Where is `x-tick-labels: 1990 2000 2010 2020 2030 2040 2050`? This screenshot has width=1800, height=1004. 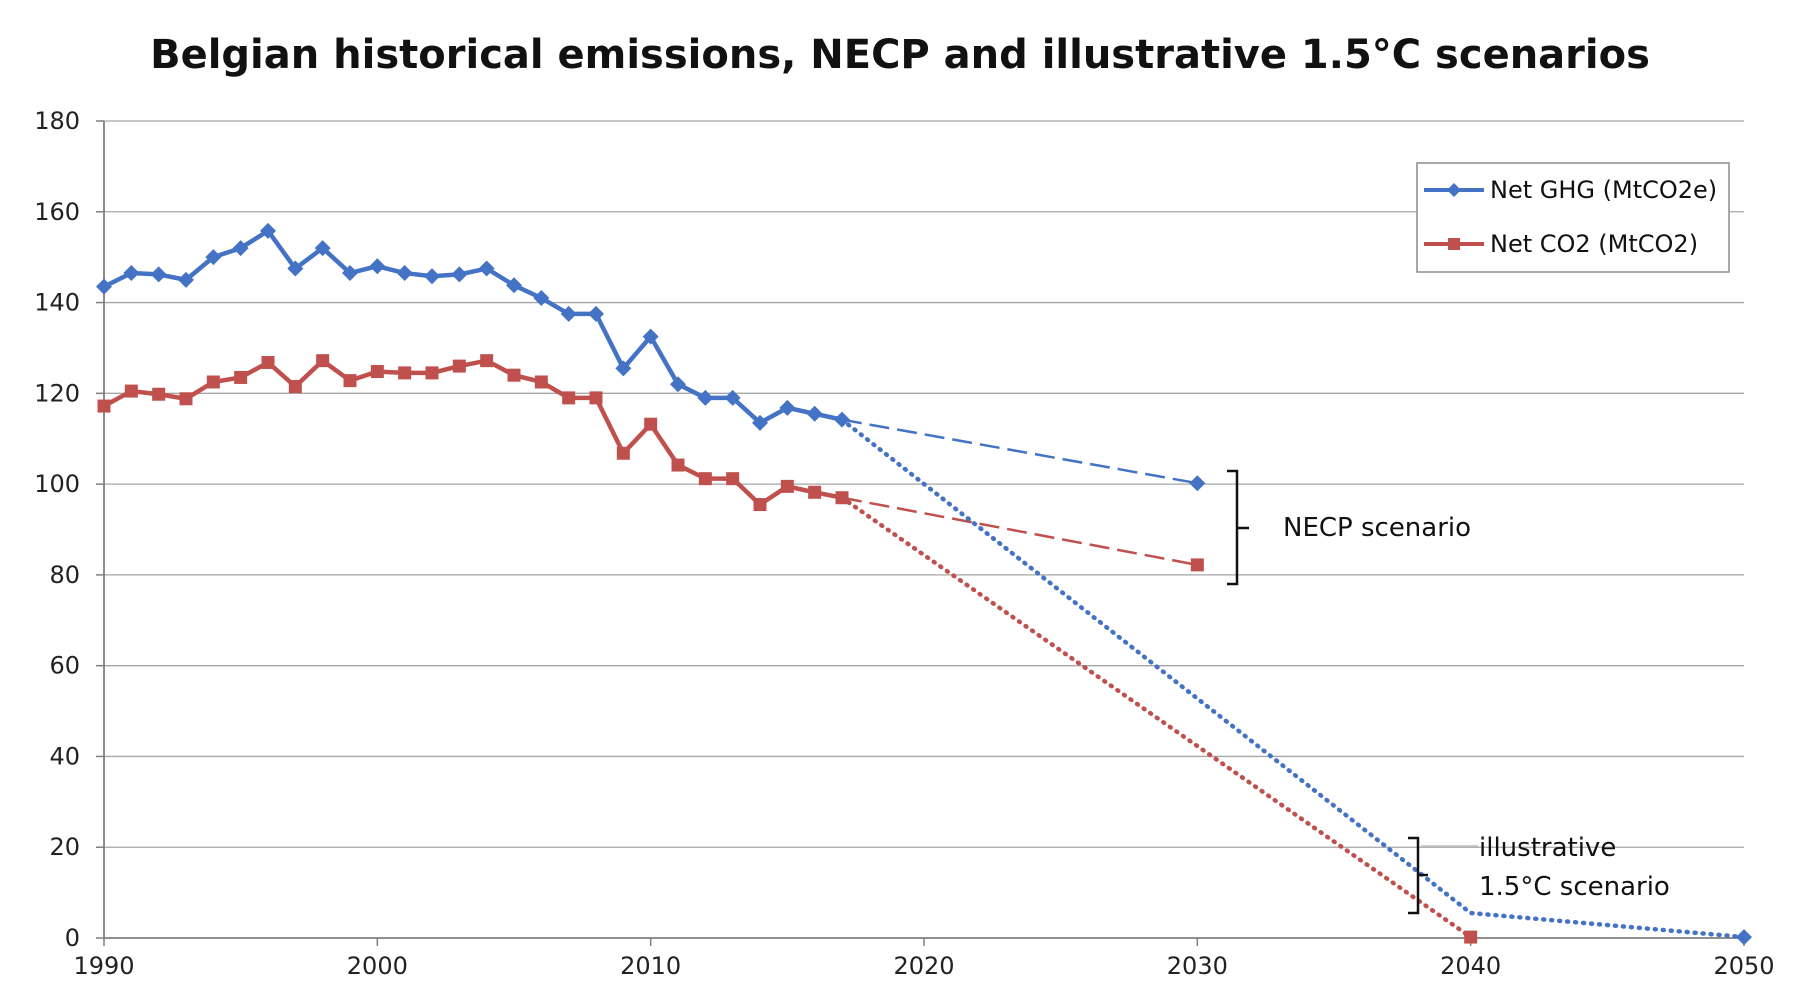
x-tick-labels: 1990 2000 2010 2020 2030 2040 2050 is located at coordinates (923, 966).